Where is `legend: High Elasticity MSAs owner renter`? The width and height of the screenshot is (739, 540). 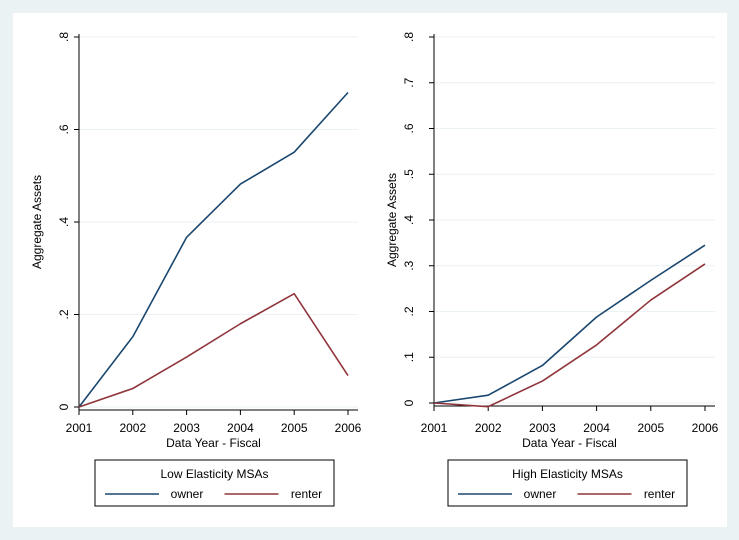
legend: High Elasticity MSAs owner renter is located at coordinates (567, 483).